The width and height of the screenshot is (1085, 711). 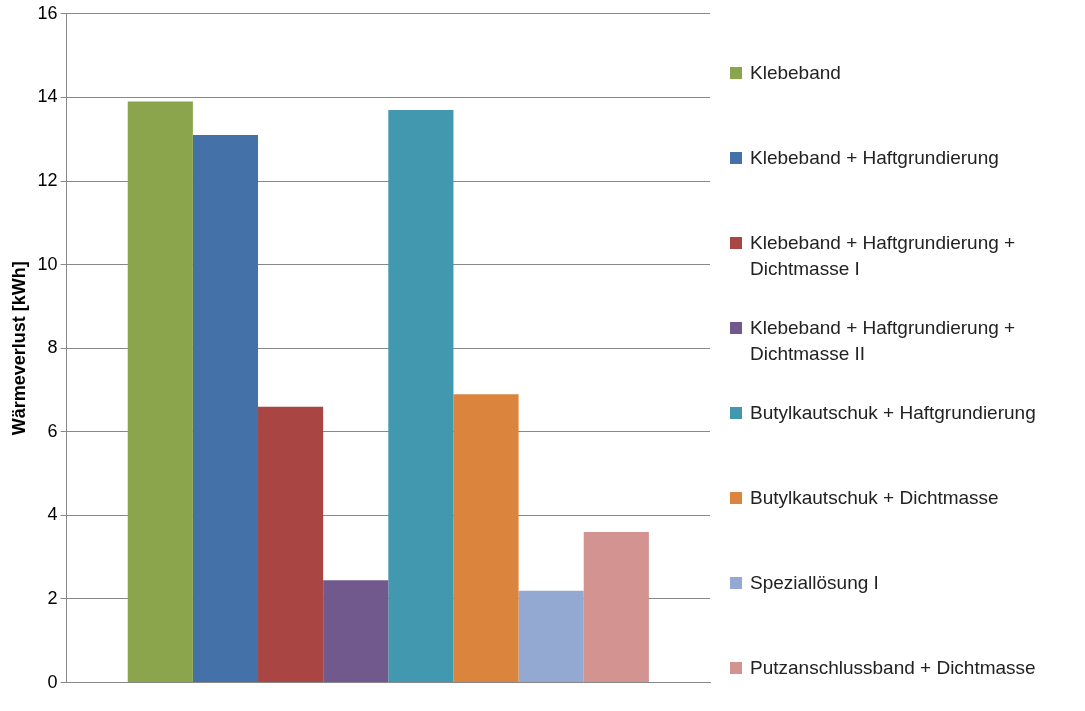 What do you see at coordinates (52, 430) in the screenshot?
I see `y-tick-label: 6` at bounding box center [52, 430].